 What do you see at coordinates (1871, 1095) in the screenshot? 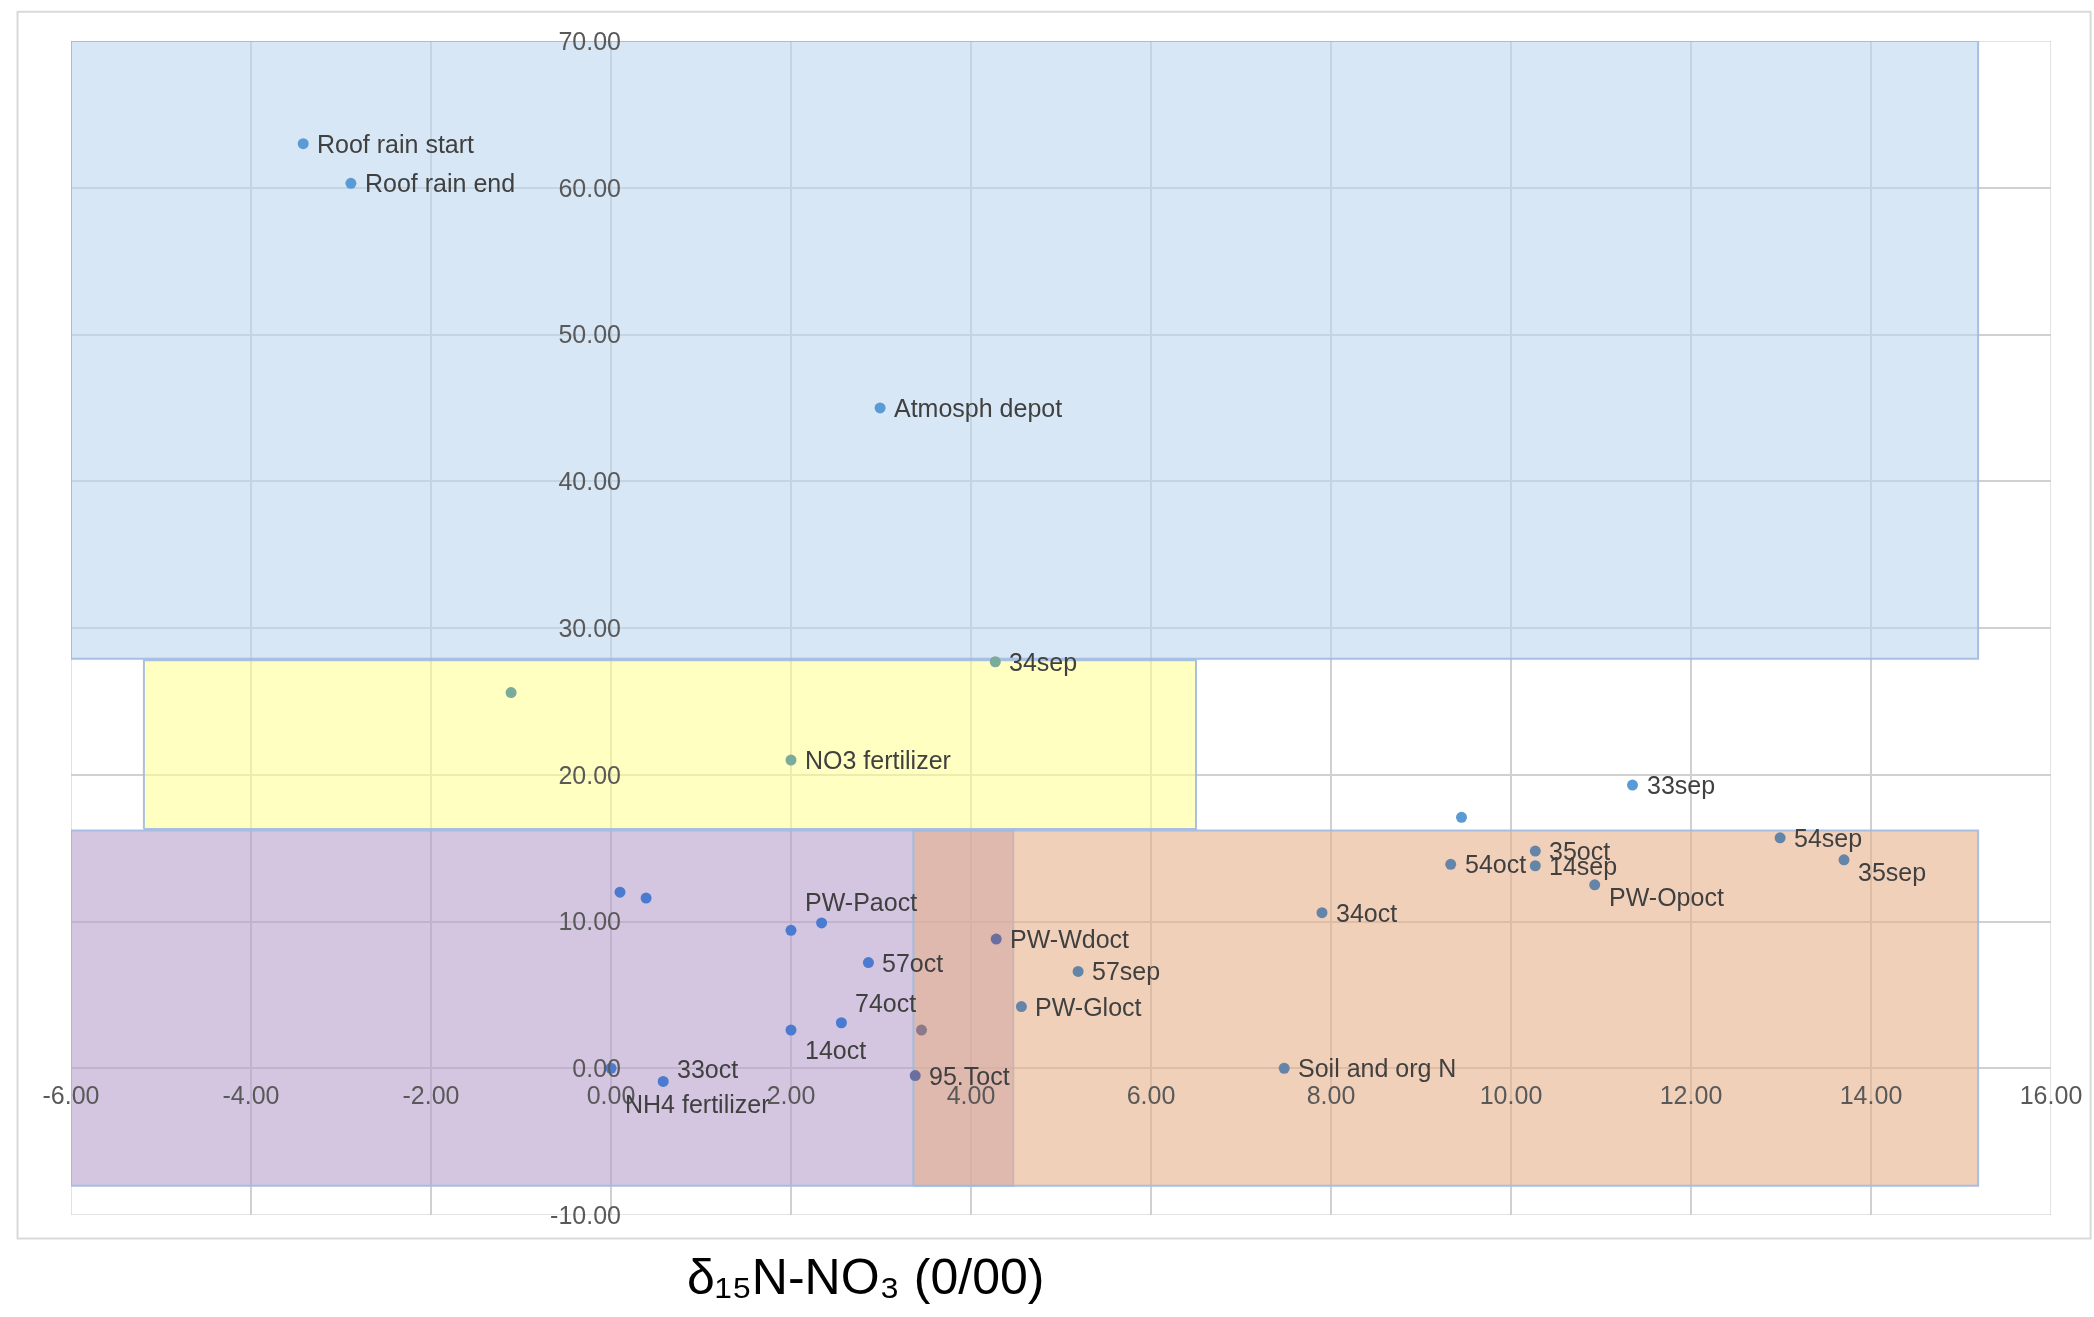
I see `x-tick-label: 14.00` at bounding box center [1871, 1095].